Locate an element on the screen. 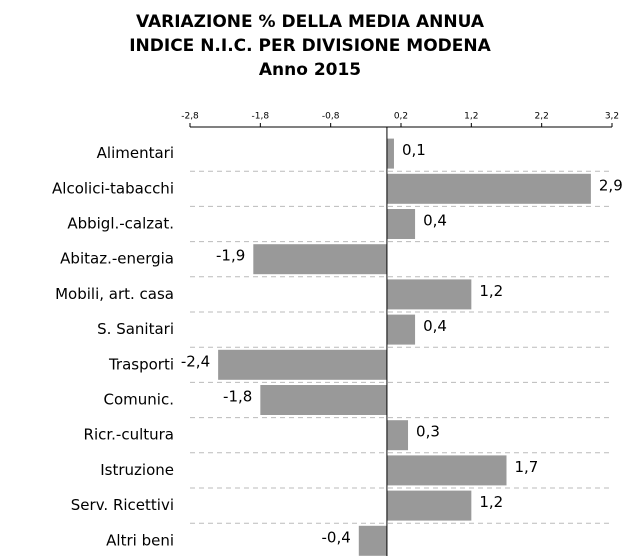 The image size is (623, 556). value-label: 0,3 is located at coordinates (428, 432).